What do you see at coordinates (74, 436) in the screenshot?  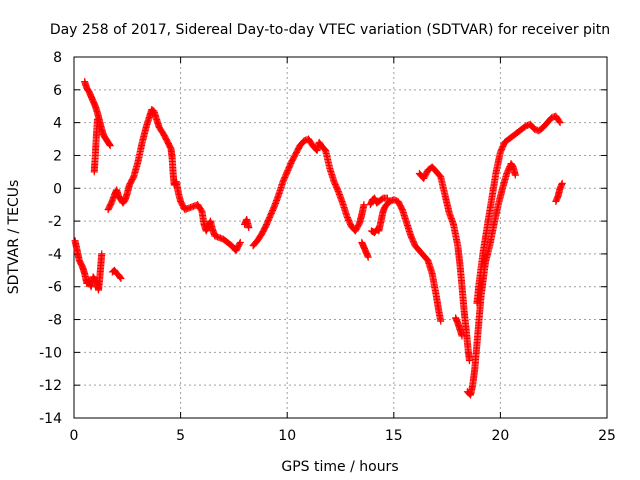 I see `x-tick-label: 0` at bounding box center [74, 436].